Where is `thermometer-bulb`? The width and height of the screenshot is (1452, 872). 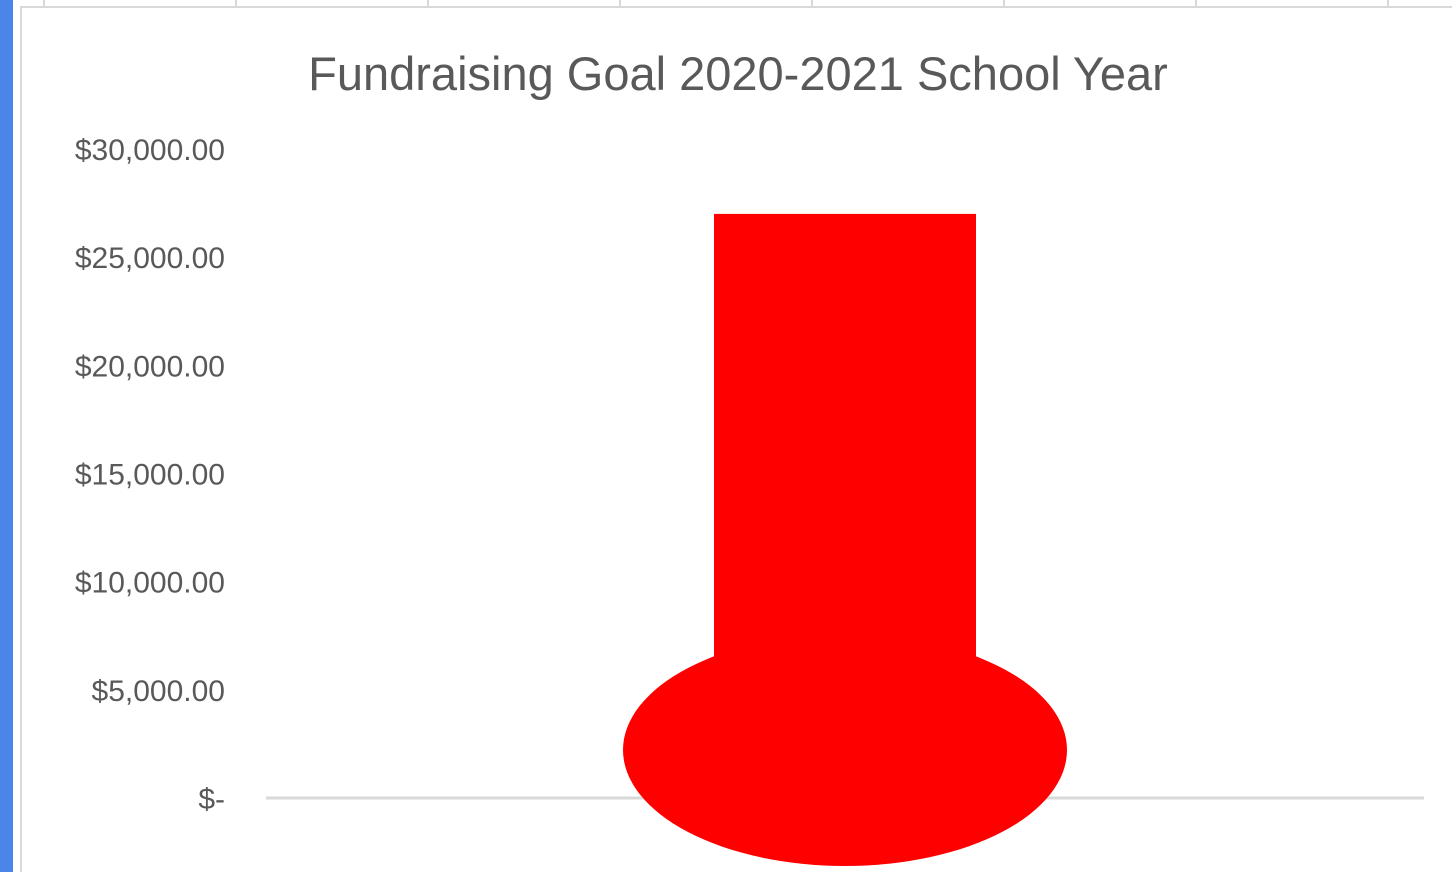
thermometer-bulb is located at coordinates (845, 750).